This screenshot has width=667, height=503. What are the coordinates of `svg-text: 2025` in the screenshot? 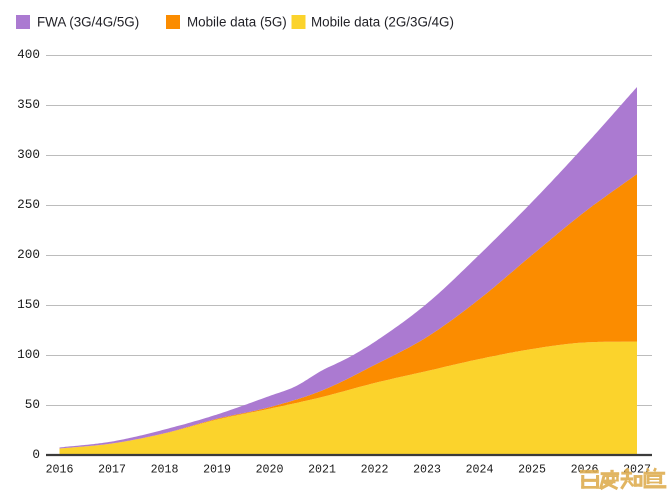 It's located at (532, 470).